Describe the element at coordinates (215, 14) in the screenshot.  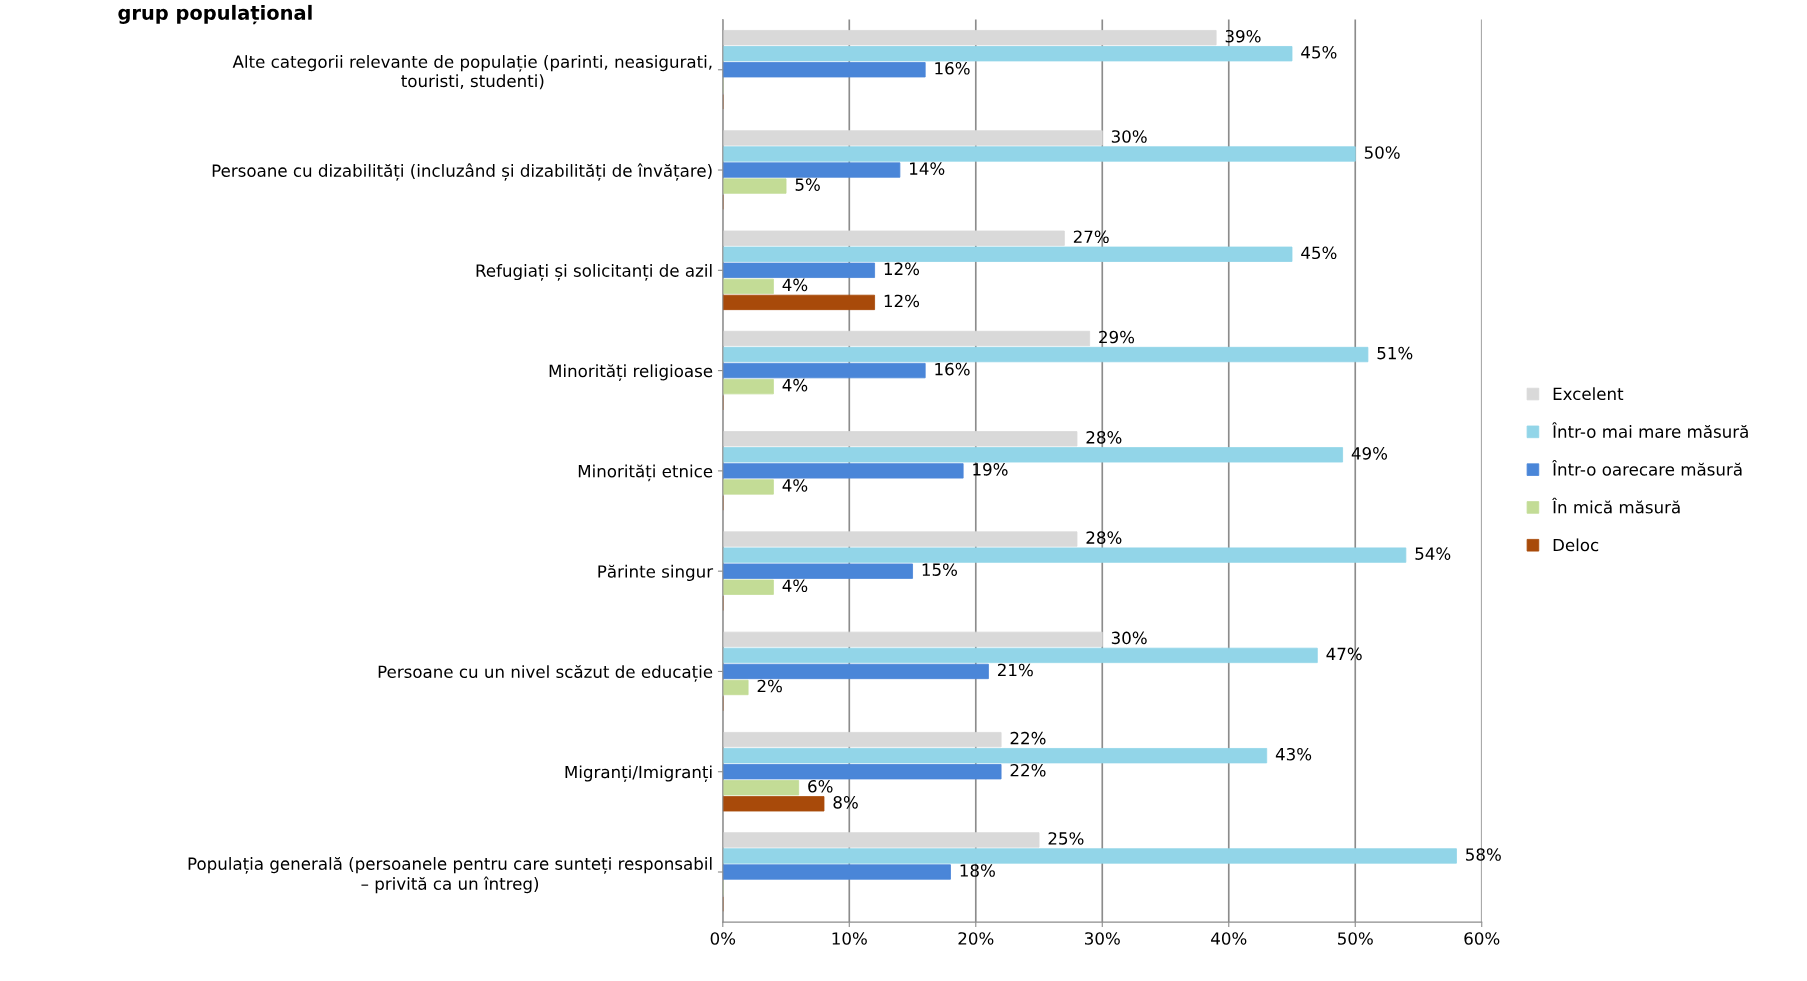
I see `text: grup populațional` at that location.